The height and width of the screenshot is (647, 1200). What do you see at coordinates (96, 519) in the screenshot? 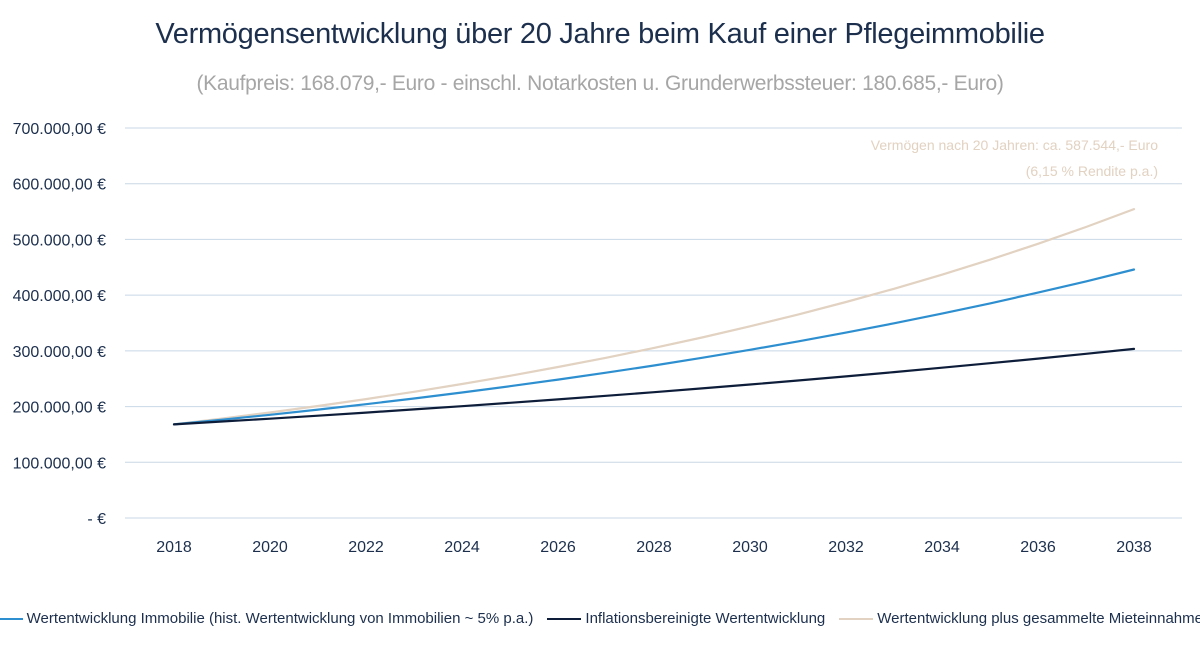
I see `y-tick-label: - €` at bounding box center [96, 519].